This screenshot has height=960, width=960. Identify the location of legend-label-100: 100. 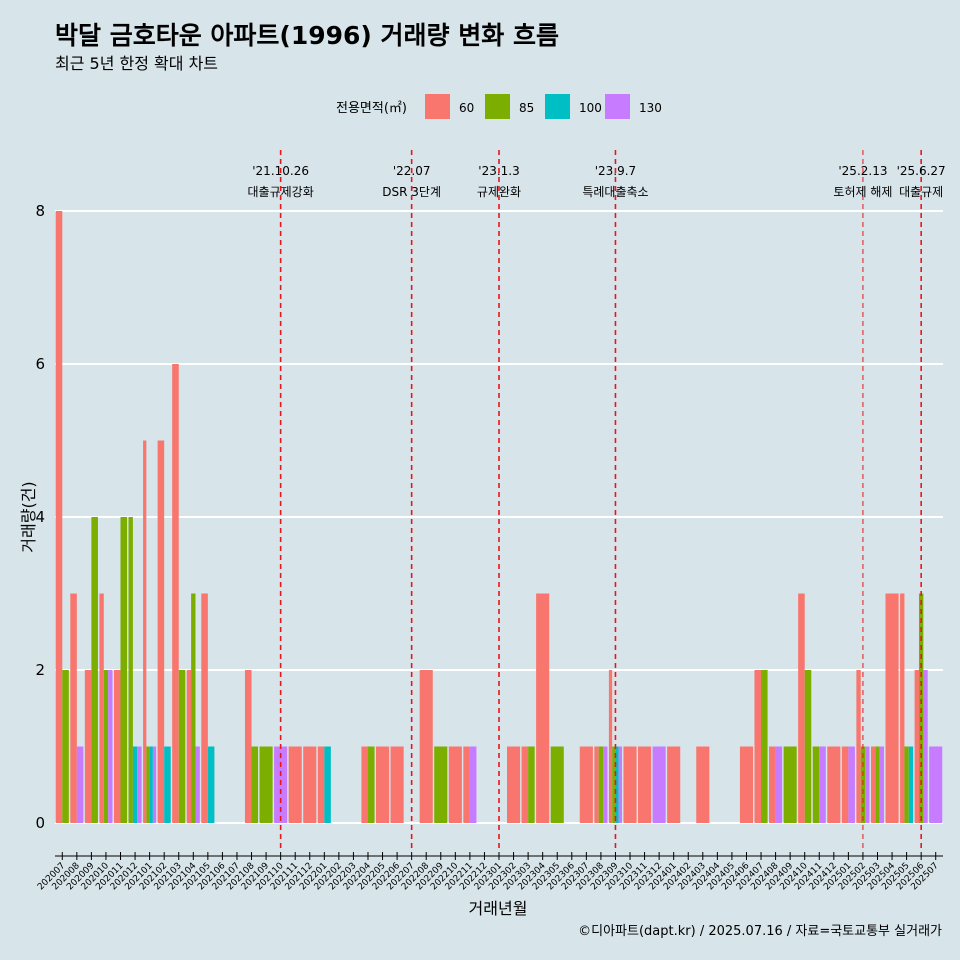
(590, 108).